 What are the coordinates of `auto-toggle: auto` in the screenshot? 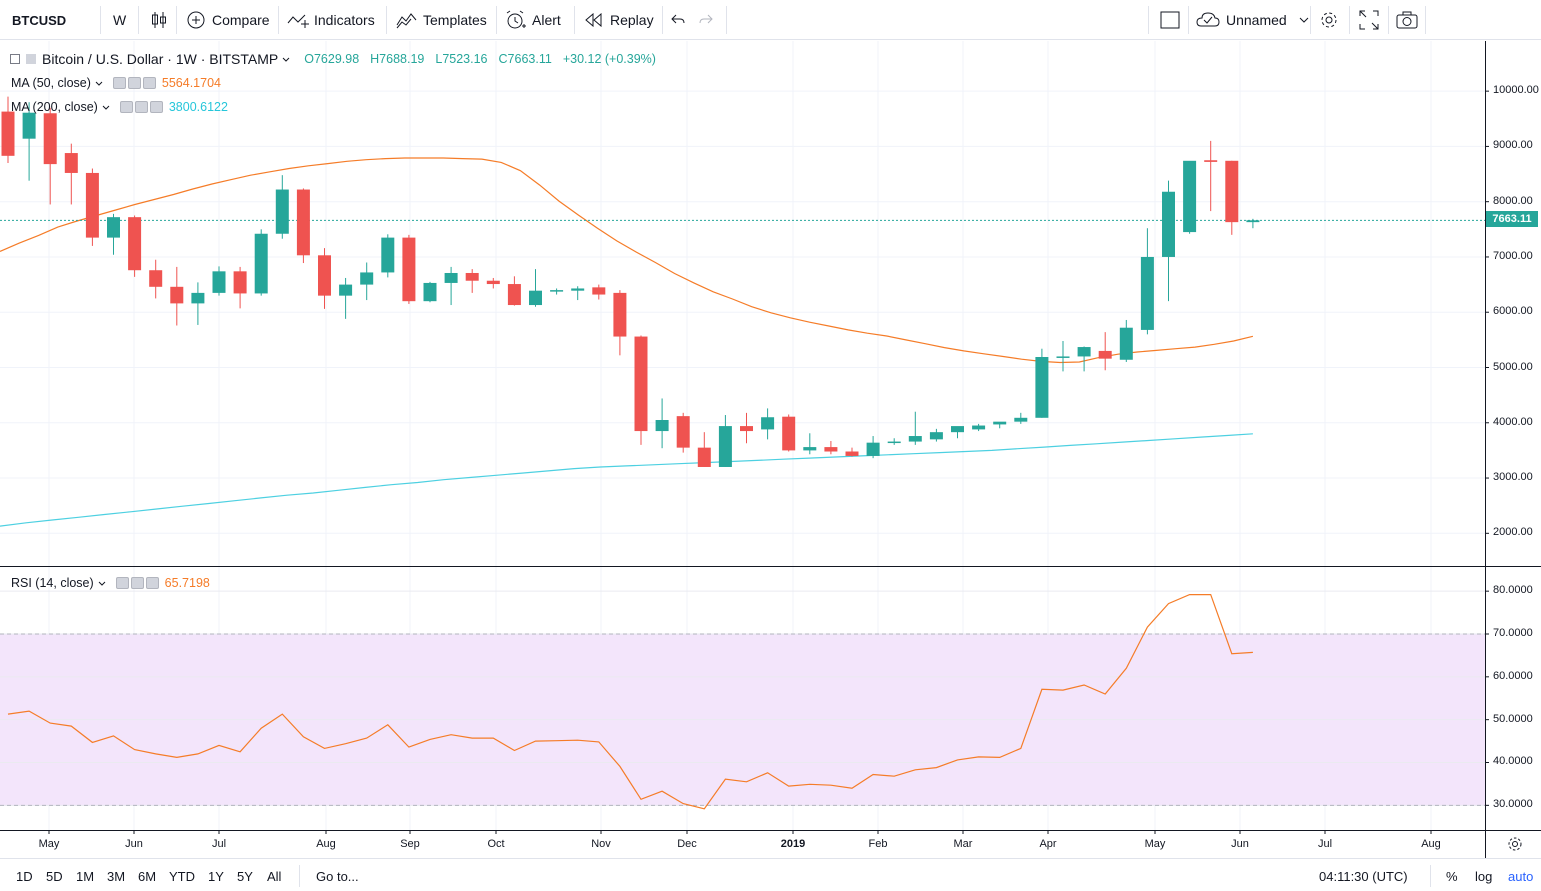 It's located at (1521, 876).